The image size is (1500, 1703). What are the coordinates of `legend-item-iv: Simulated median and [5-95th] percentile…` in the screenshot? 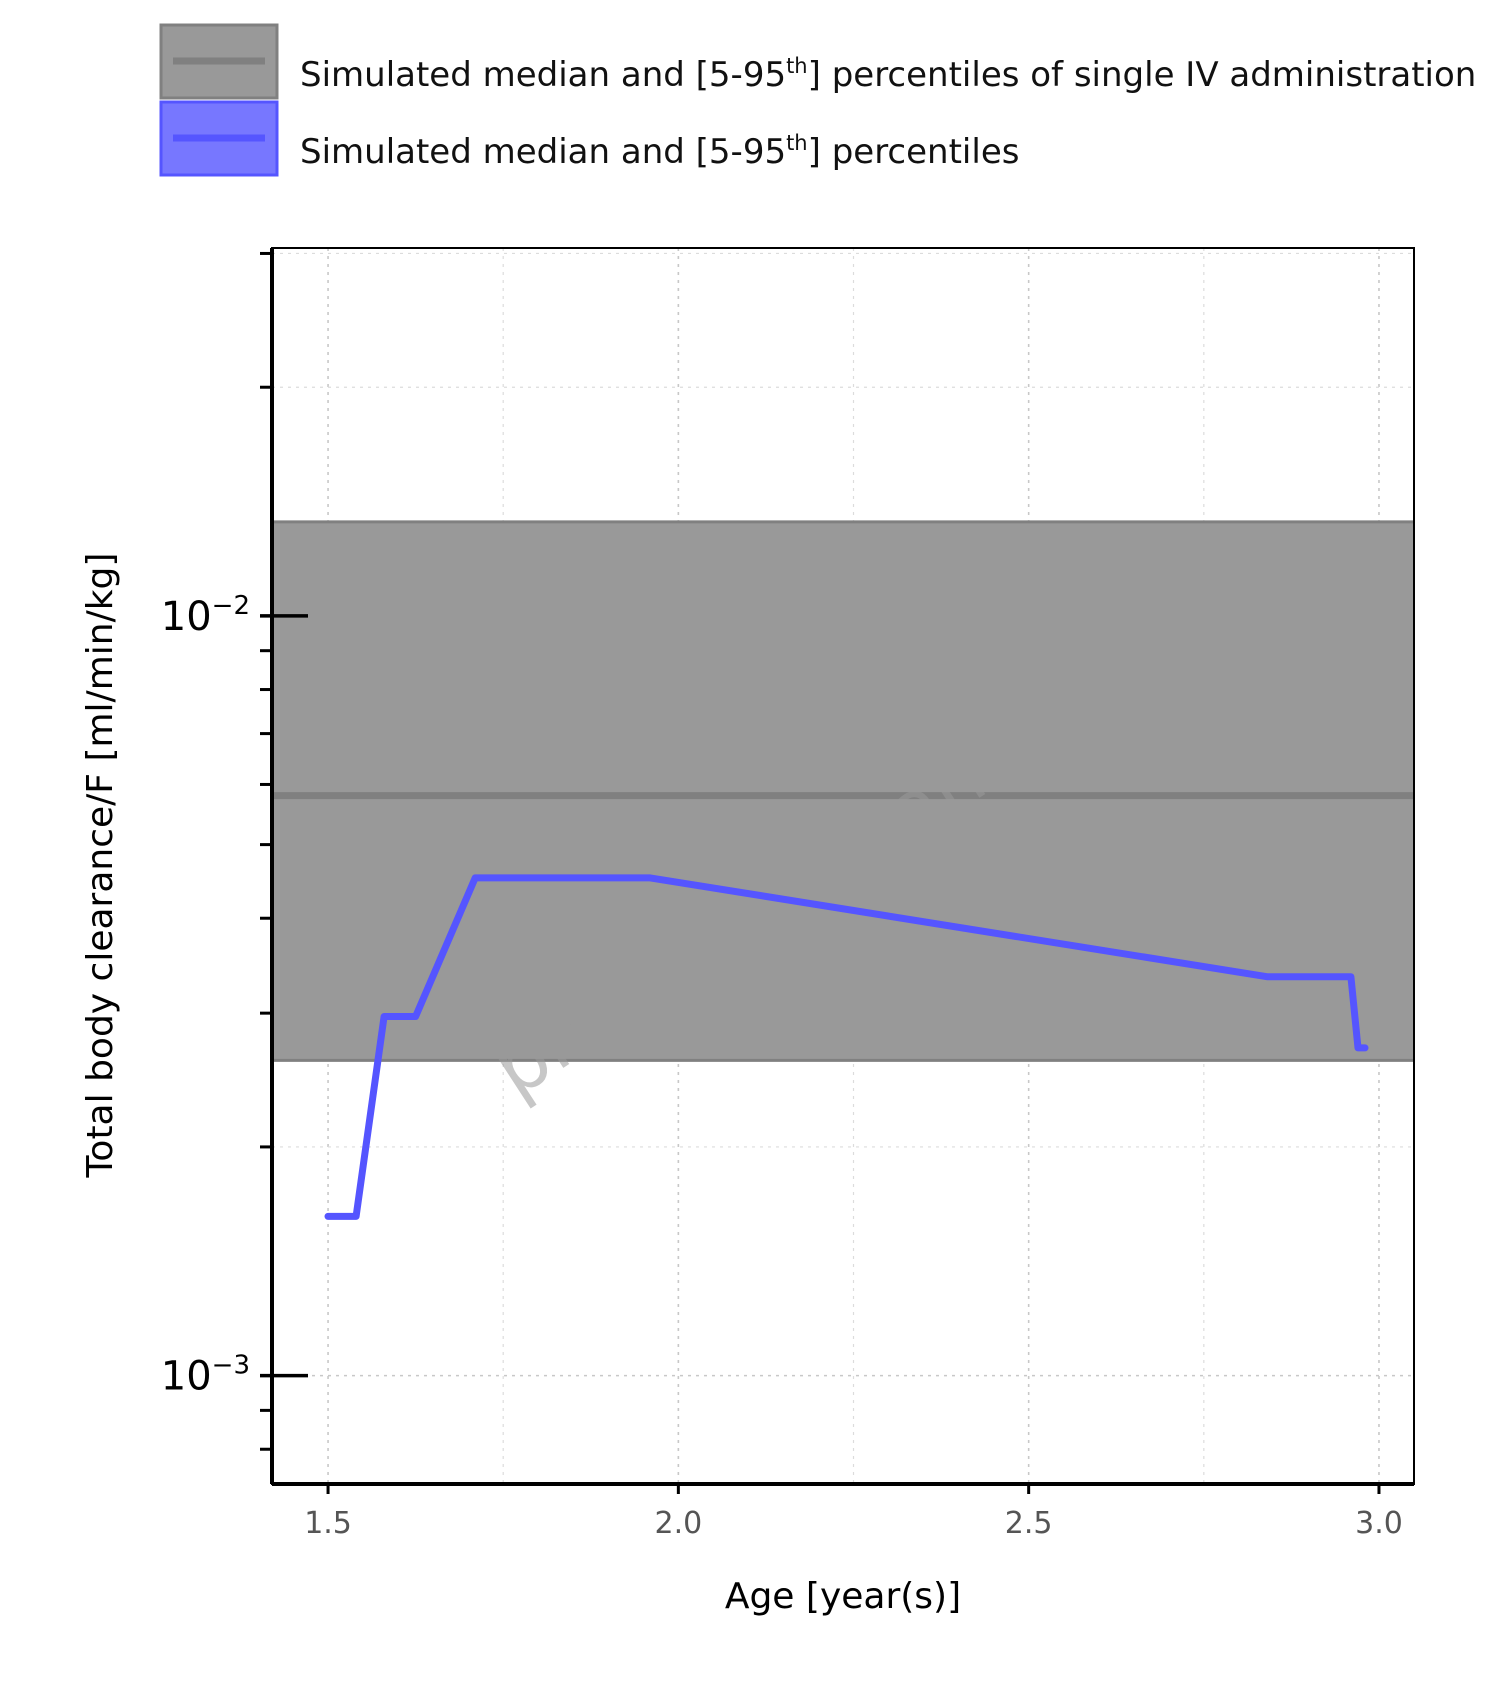 It's located at (817, 61).